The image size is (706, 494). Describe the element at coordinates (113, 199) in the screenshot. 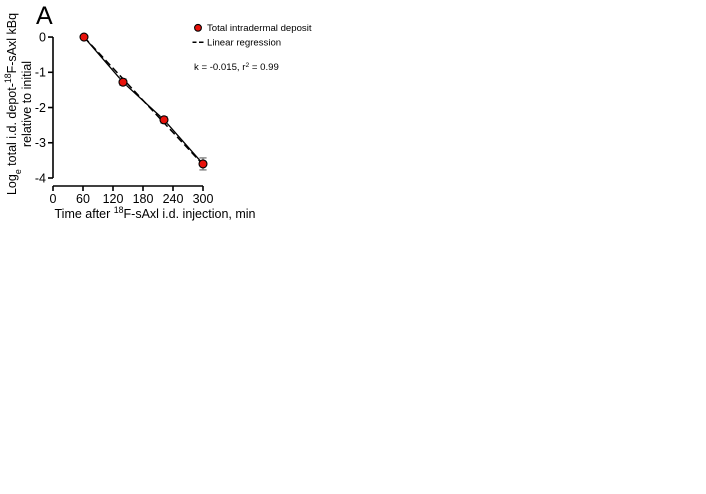

I see `x-tick-label: 120` at that location.